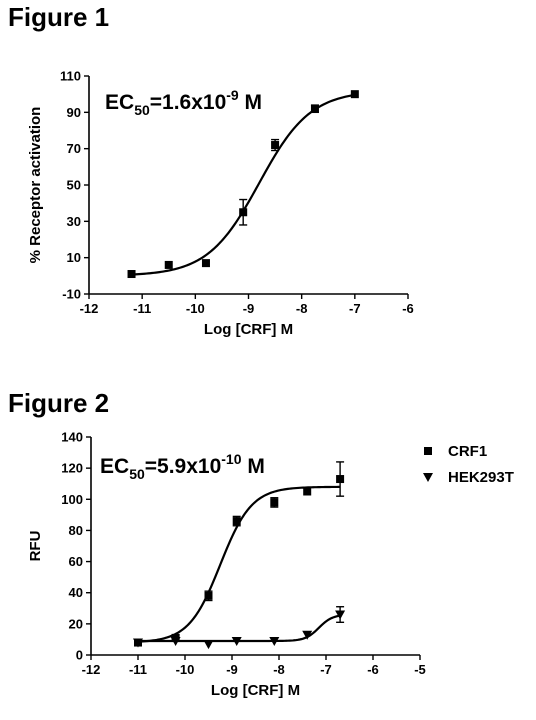  I want to click on y-axis-label: RFU, so click(35, 546).